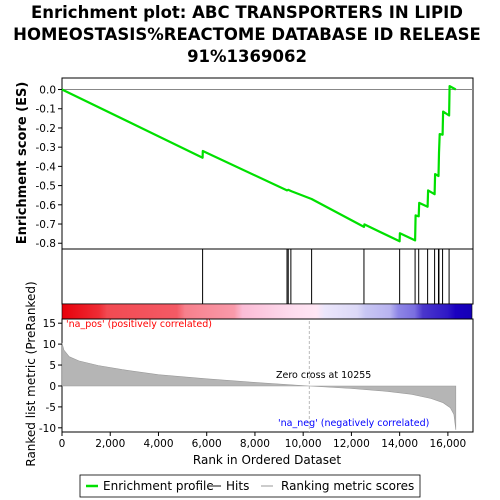  What do you see at coordinates (46, 244) in the screenshot?
I see `es-y-tick-label: -0.8` at bounding box center [46, 244].